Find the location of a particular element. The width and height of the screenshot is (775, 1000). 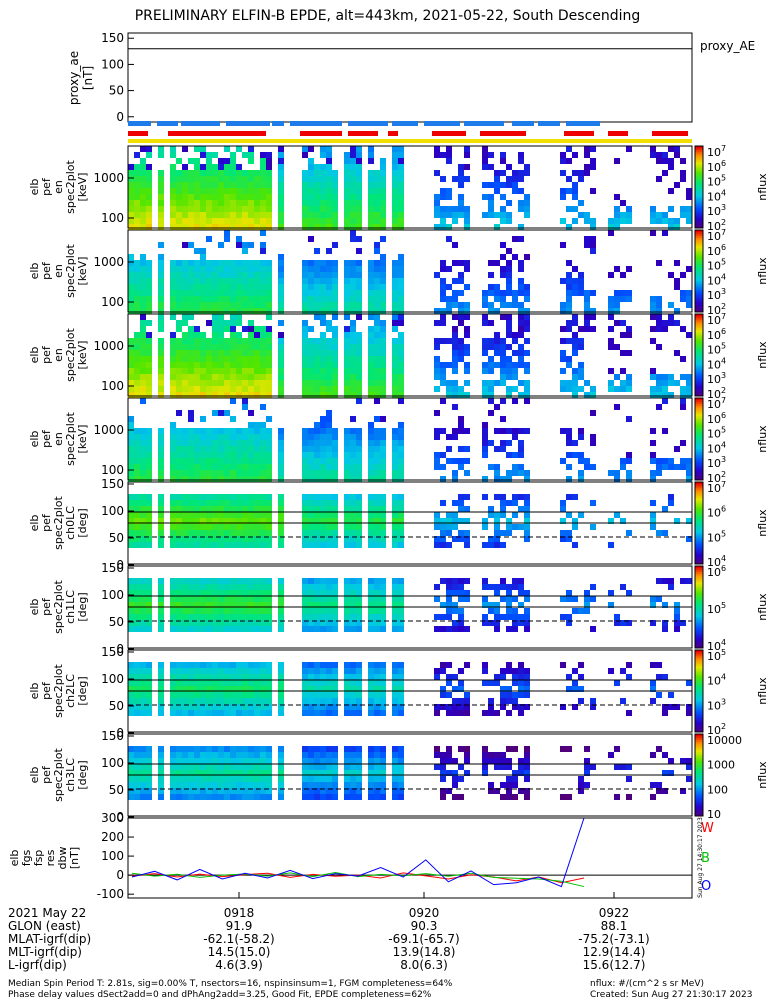

footer-row-label: MLAT-igrf(dip) is located at coordinates (49, 939).